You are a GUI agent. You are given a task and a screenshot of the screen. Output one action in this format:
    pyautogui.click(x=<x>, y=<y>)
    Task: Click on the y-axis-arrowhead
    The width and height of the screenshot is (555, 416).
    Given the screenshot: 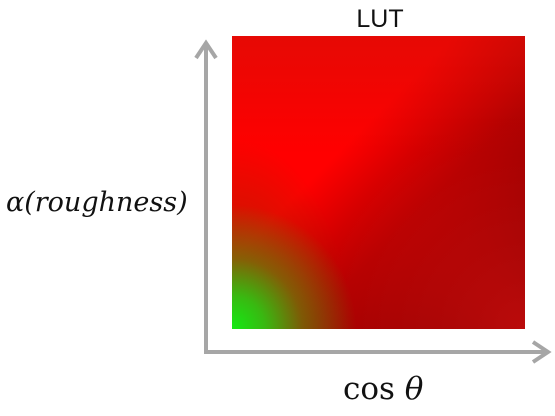 What is the action you would take?
    pyautogui.click(x=206, y=49)
    